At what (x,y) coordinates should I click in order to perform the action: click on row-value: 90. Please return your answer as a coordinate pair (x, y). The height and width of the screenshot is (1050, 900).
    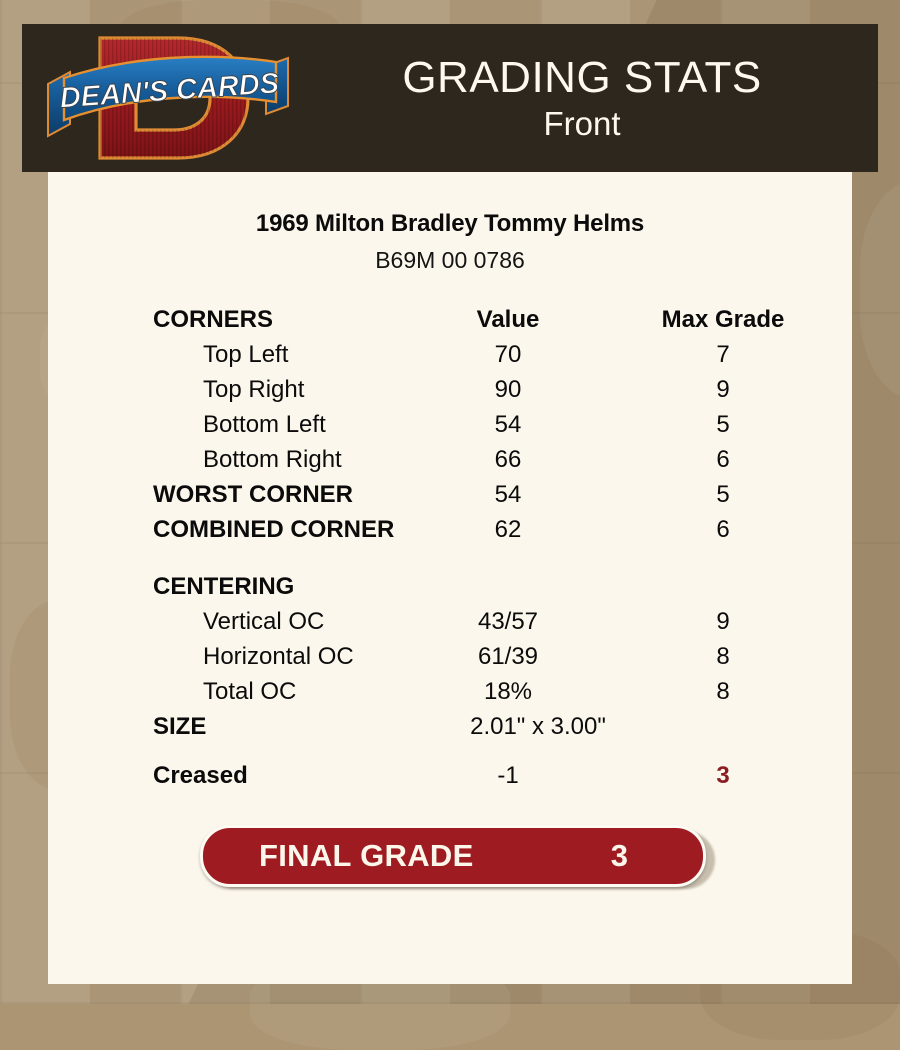
    Looking at the image, I should click on (508, 389).